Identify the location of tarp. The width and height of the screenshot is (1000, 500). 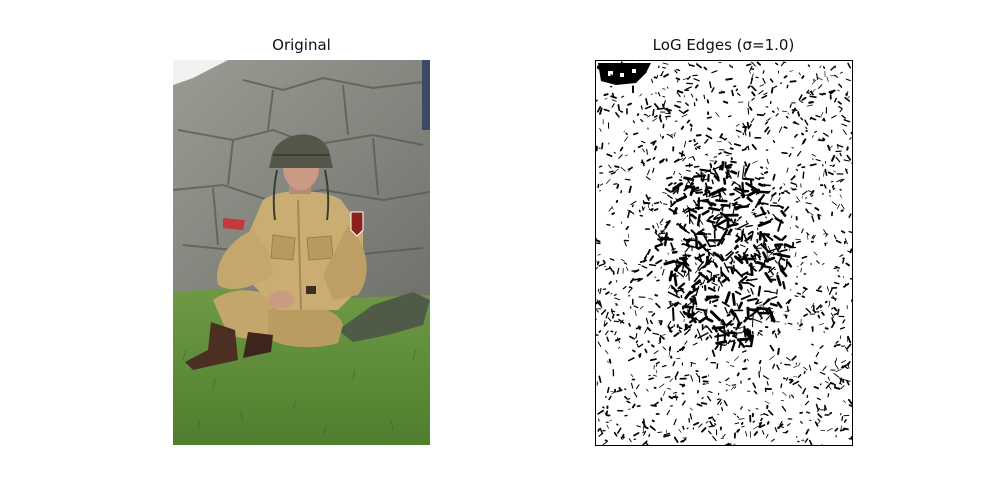
(384, 317).